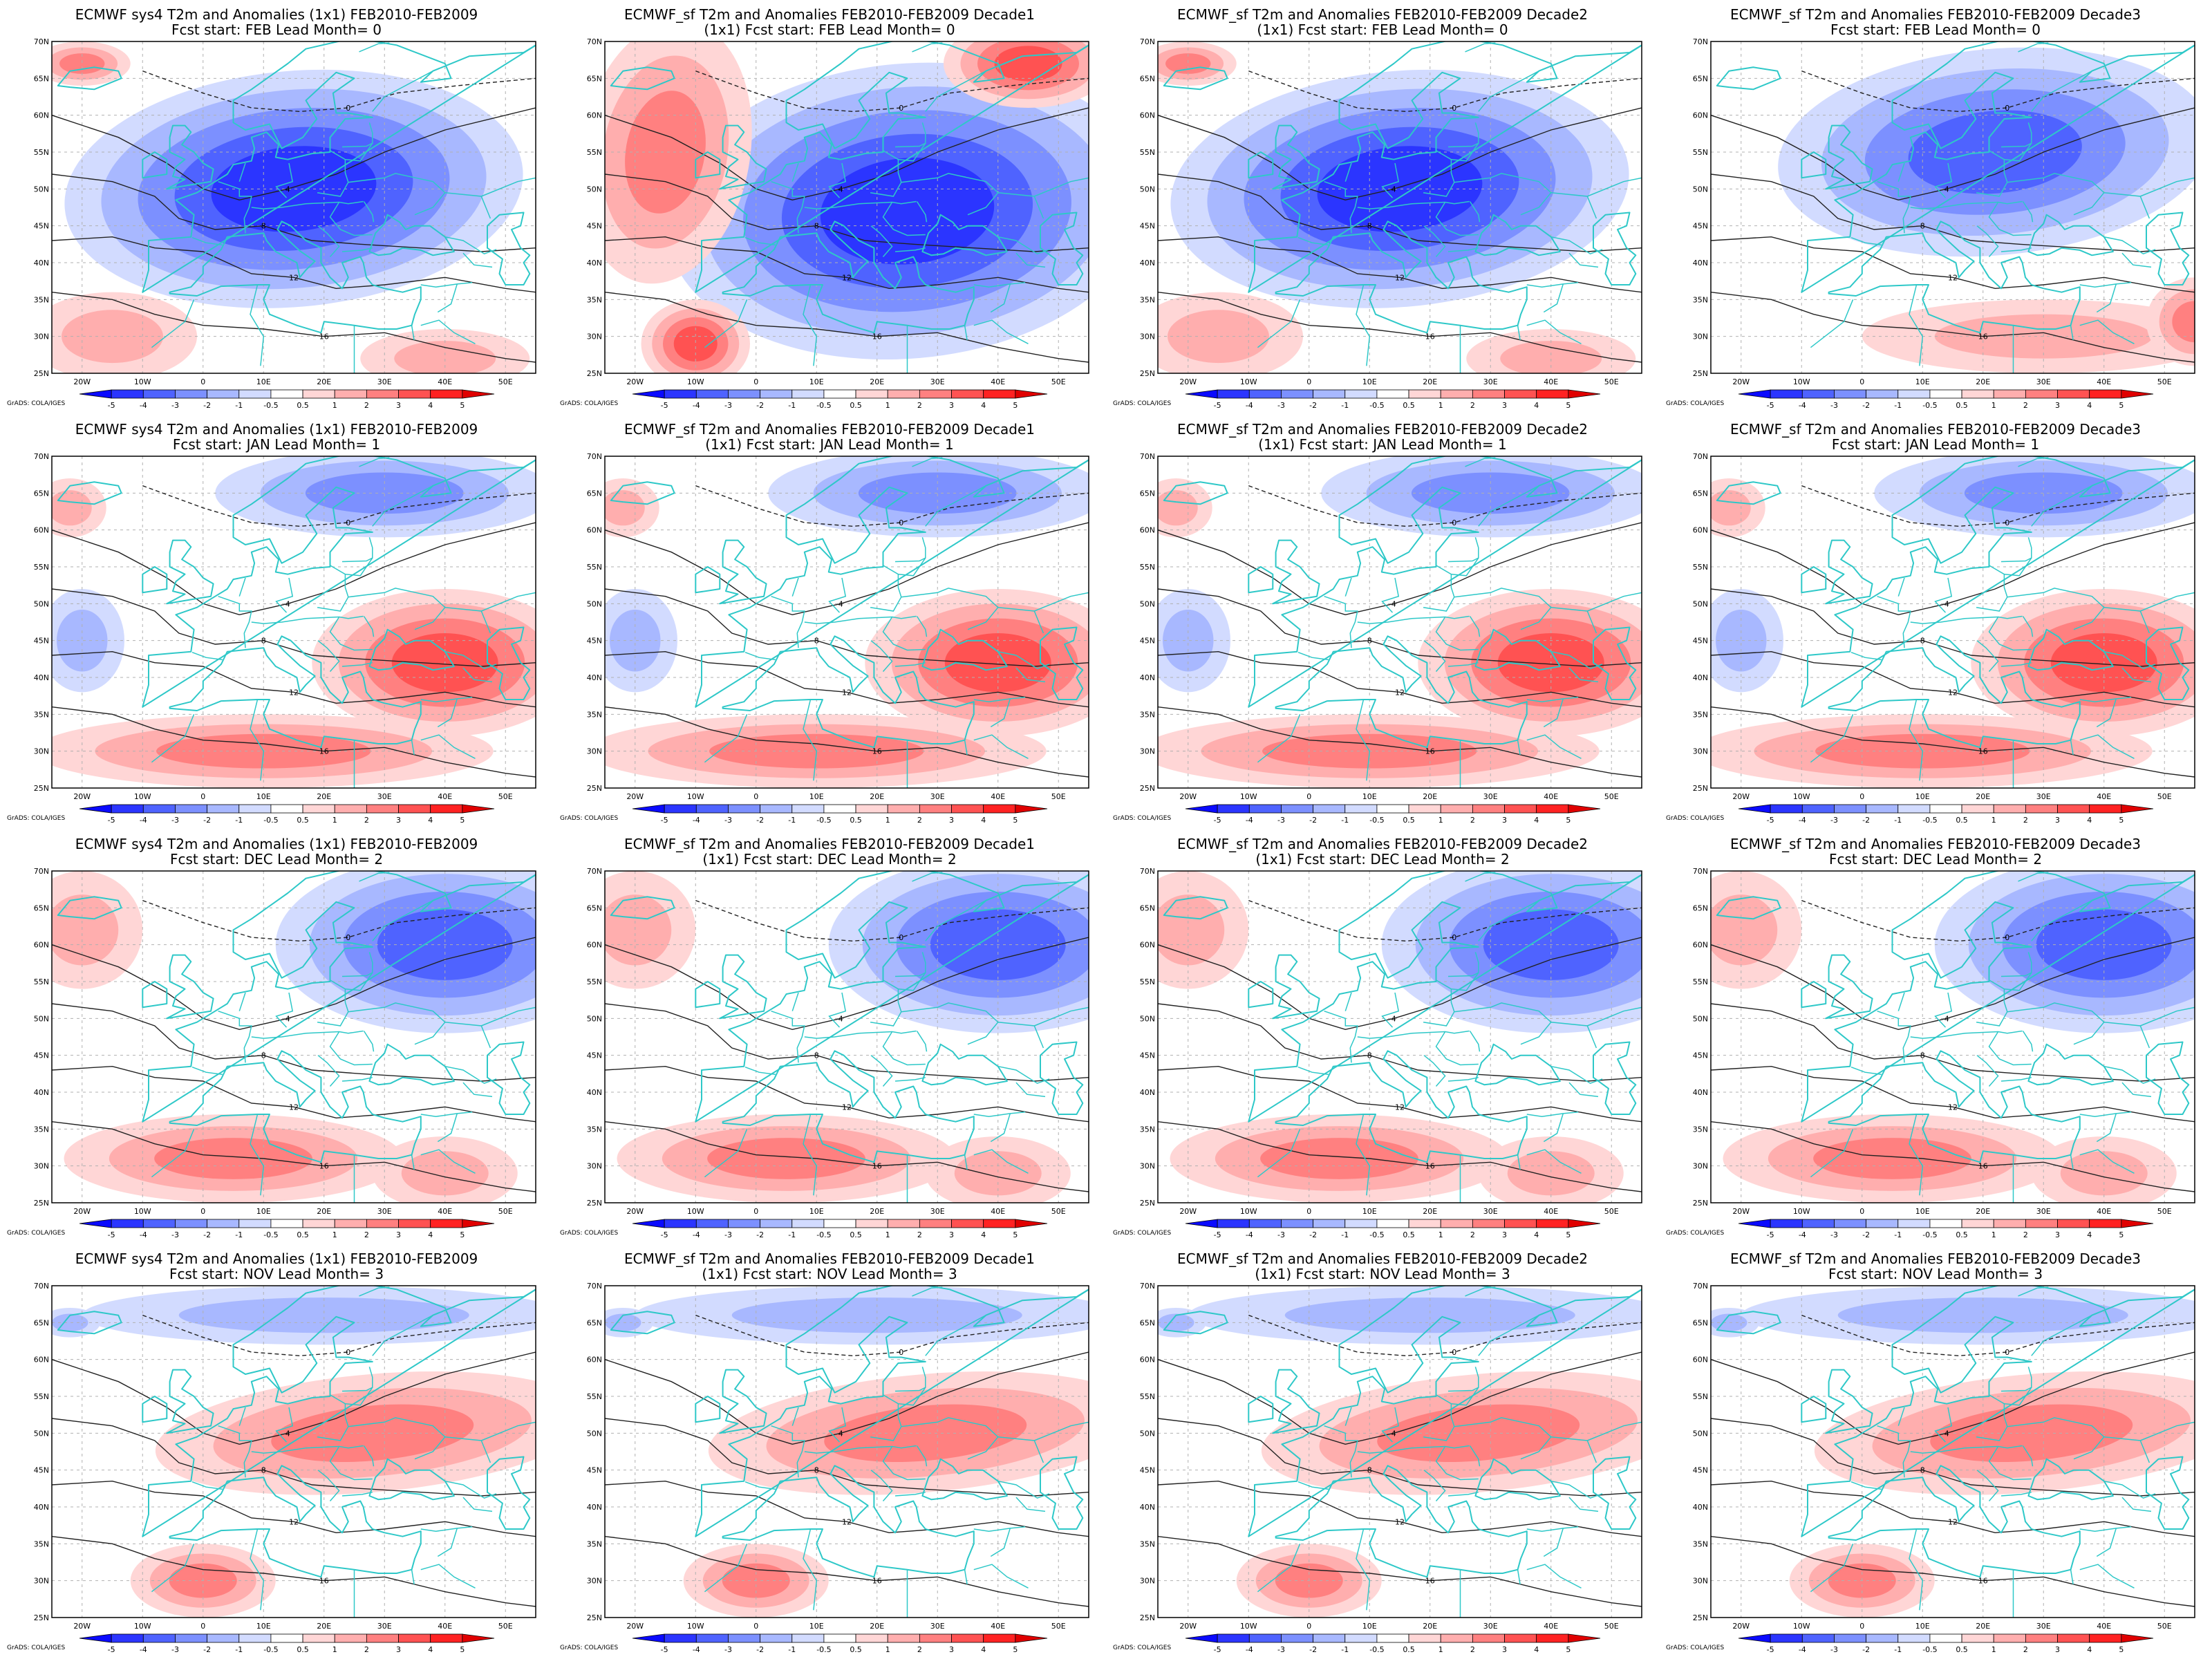 The width and height of the screenshot is (2212, 1659). Describe the element at coordinates (829, 859) in the screenshot. I see `panel-subtitle: (1x1) Fcst start: DEC Lead Month= 2` at that location.